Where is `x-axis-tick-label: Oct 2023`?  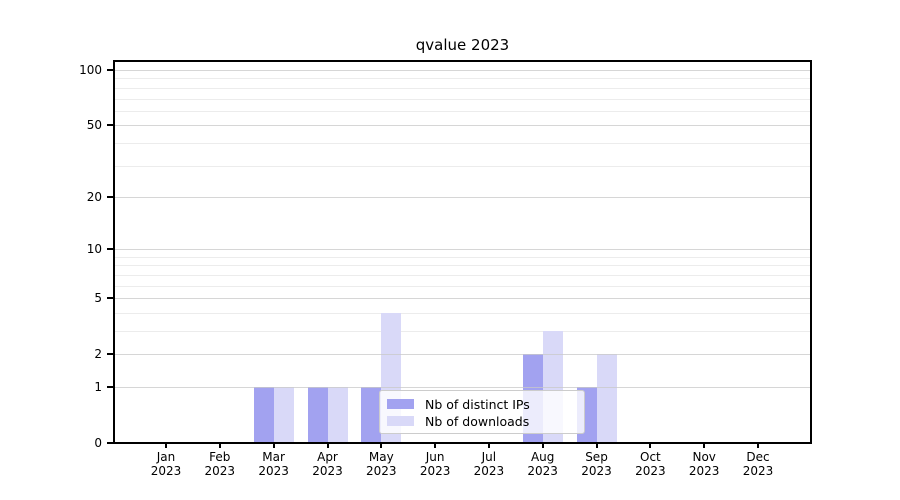 x-axis-tick-label: Oct 2023 is located at coordinates (650, 464).